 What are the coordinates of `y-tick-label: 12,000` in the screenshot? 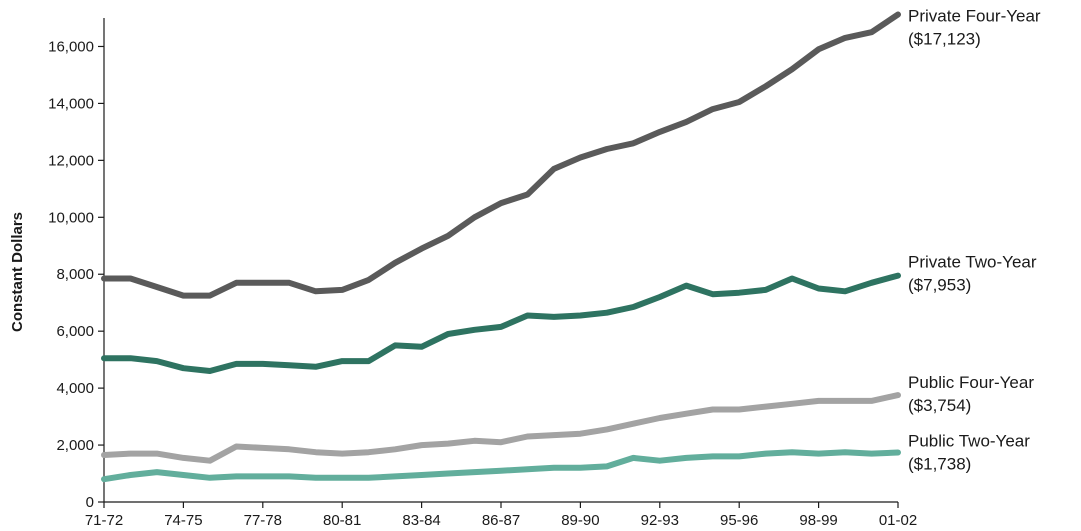 It's located at (71, 160).